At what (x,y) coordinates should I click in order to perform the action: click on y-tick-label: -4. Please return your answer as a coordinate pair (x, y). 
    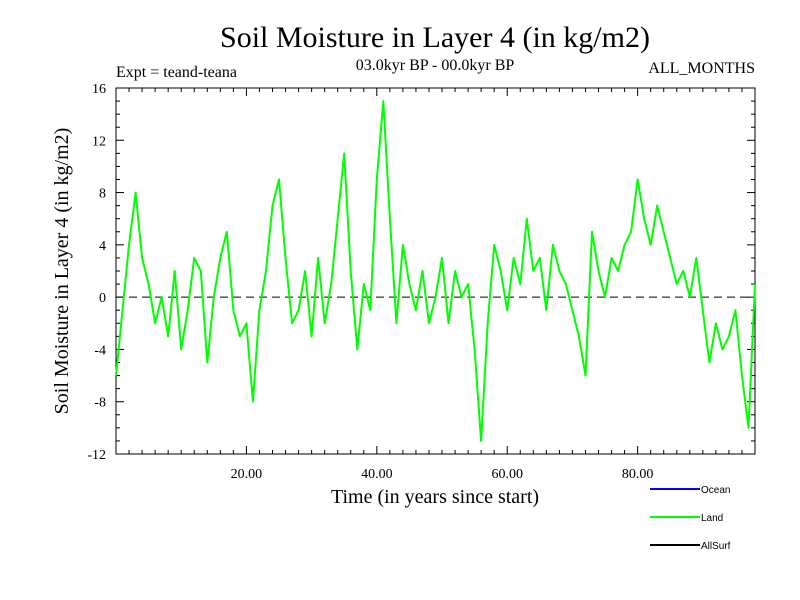
    Looking at the image, I should click on (100, 350).